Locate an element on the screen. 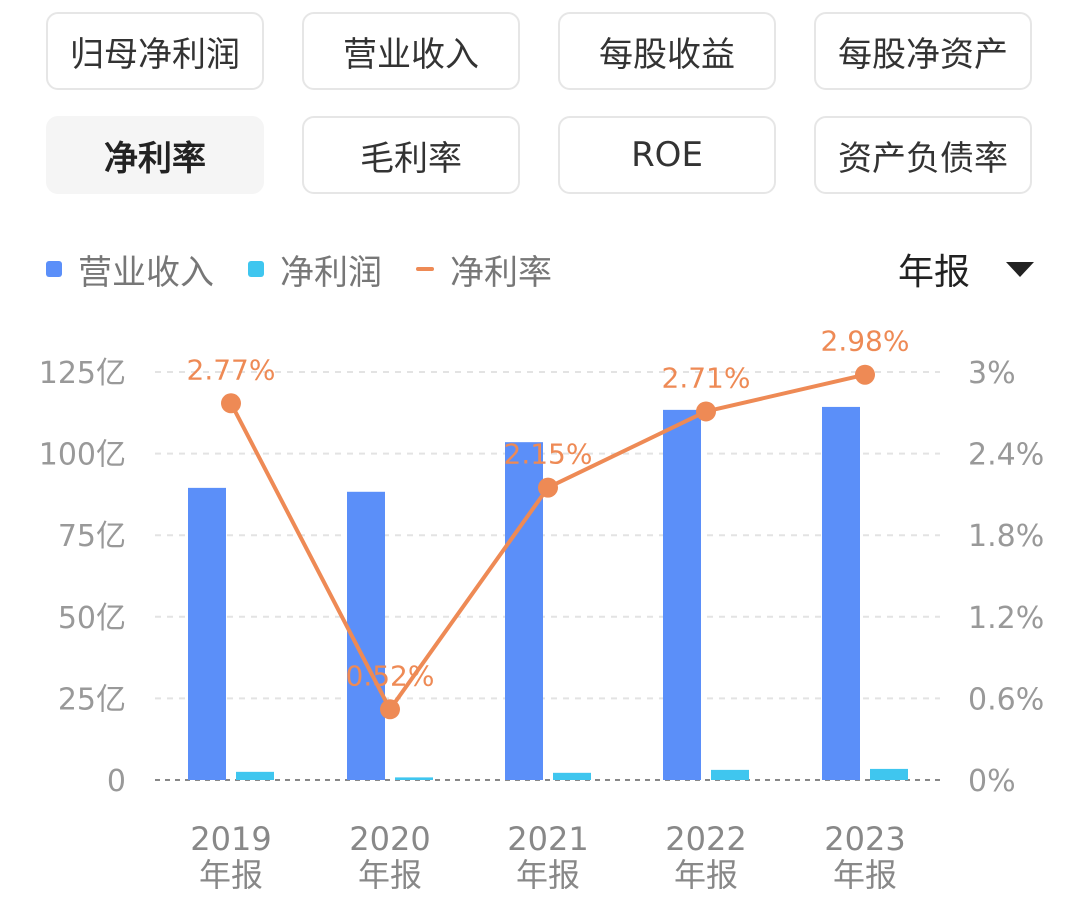 The height and width of the screenshot is (921, 1080). legend-revenue: 营业收入 is located at coordinates (130, 269).